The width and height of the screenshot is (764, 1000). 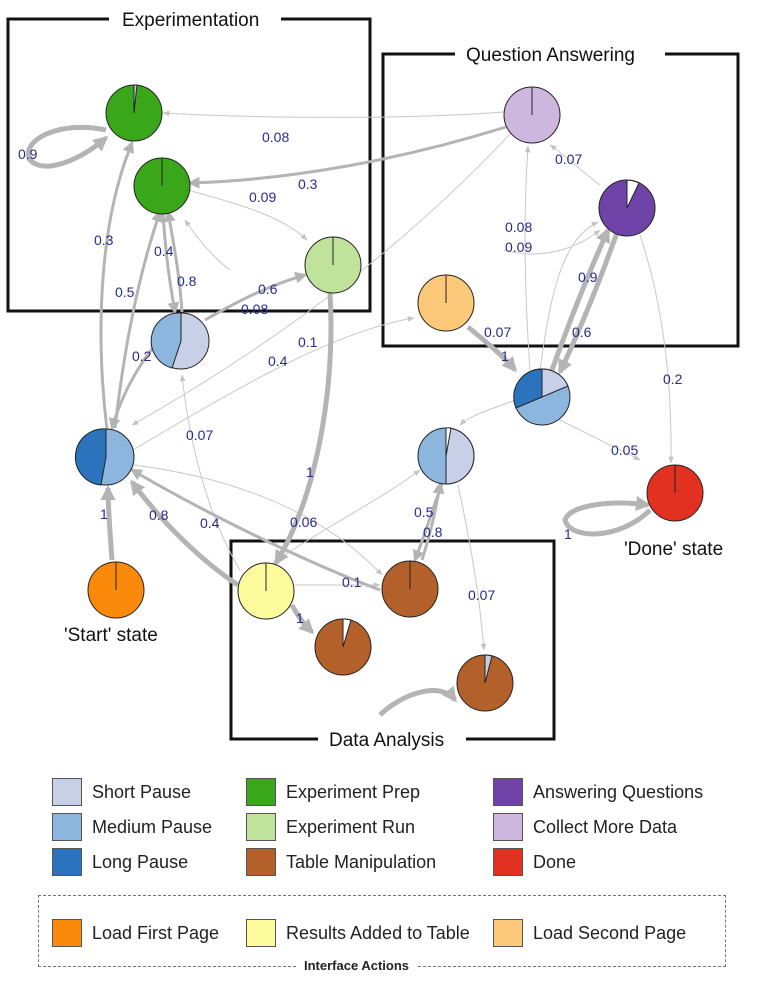 I want to click on legend-item-experiment-run: Experiment Run, so click(x=330, y=827).